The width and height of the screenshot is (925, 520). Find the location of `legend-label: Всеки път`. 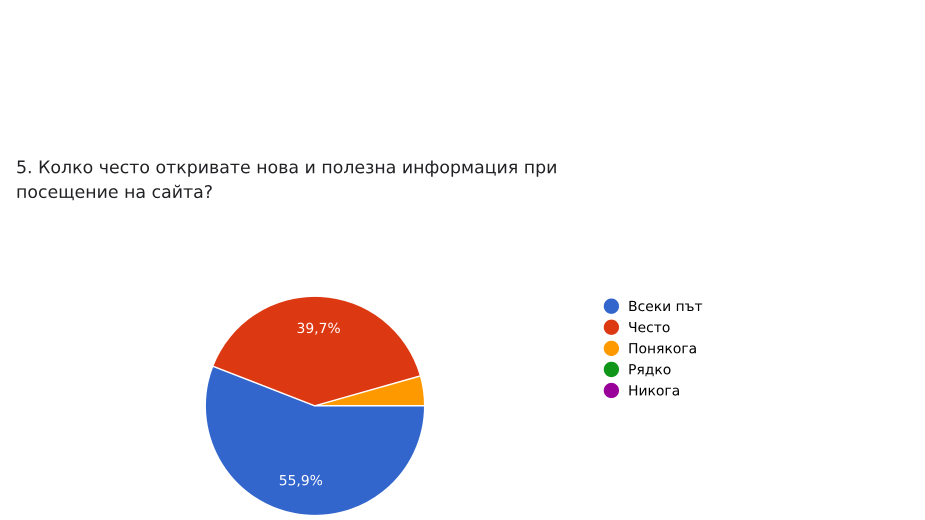

legend-label: Всеки път is located at coordinates (665, 306).